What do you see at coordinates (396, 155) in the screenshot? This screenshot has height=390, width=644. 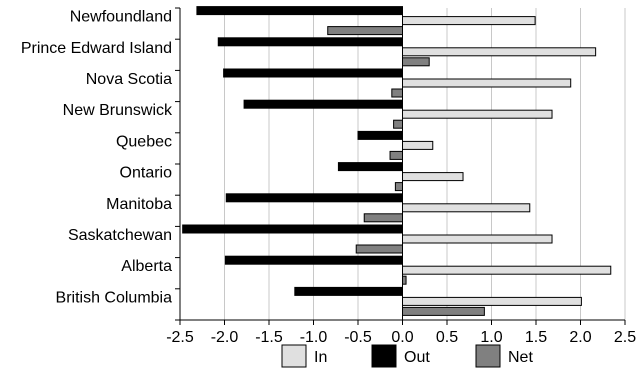 I see `bar-net-quebec` at bounding box center [396, 155].